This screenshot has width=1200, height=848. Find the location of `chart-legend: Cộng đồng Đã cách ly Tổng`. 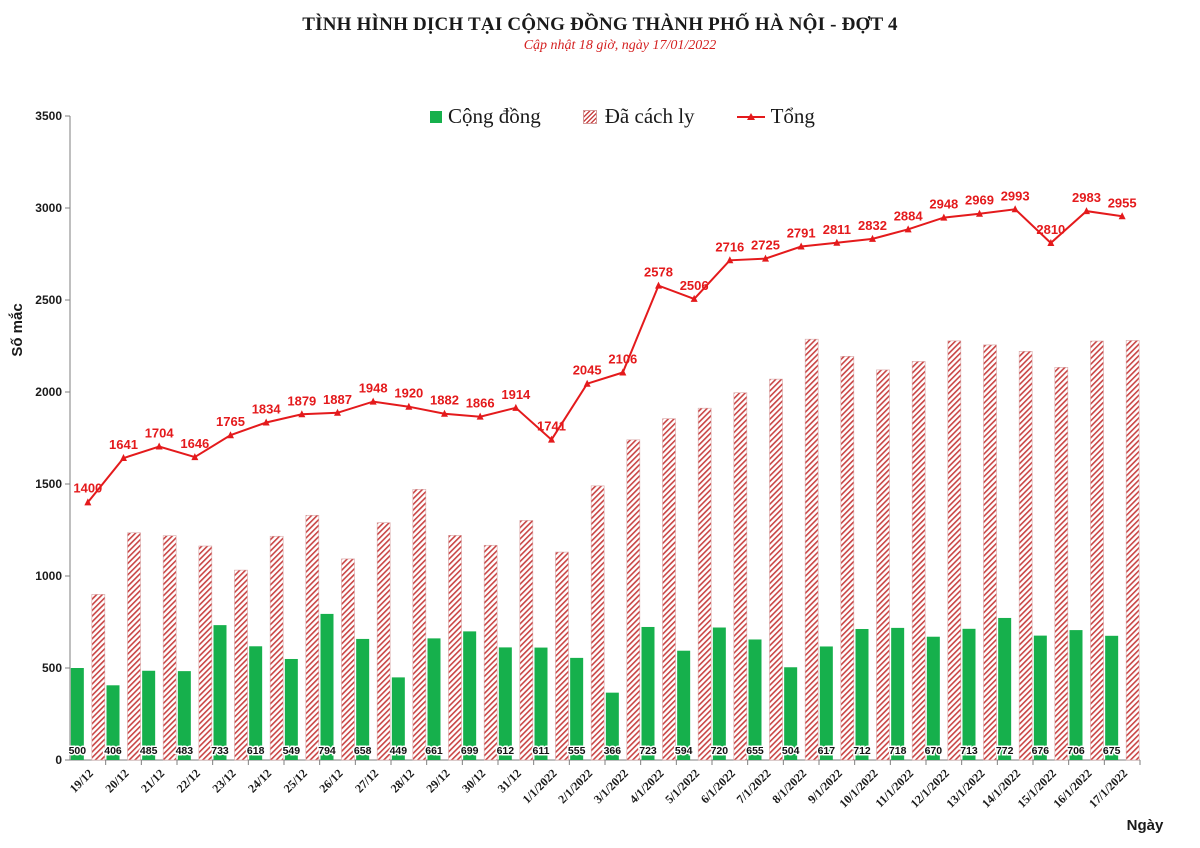

chart-legend: Cộng đồng Đã cách ly Tổng is located at coordinates (643, 116).